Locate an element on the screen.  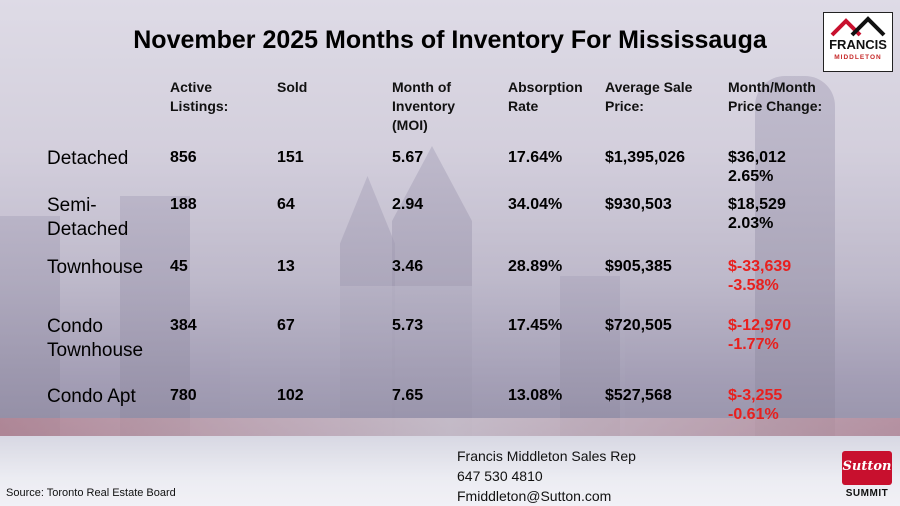
cell-moi: 3.46 is located at coordinates (408, 266).